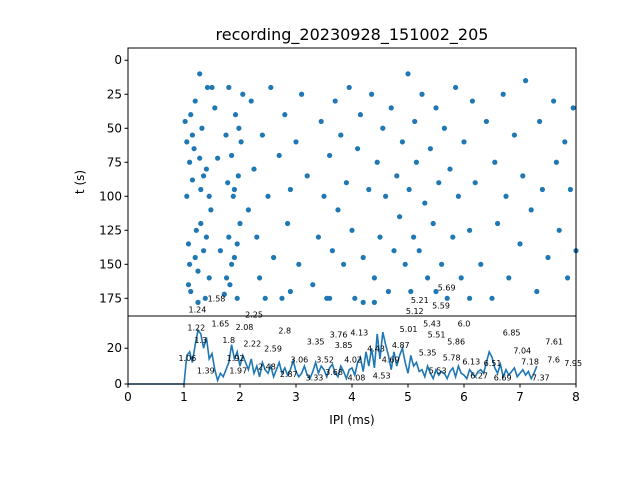  What do you see at coordinates (114, 94) in the screenshot?
I see `y-tick-label: 25` at bounding box center [114, 94].